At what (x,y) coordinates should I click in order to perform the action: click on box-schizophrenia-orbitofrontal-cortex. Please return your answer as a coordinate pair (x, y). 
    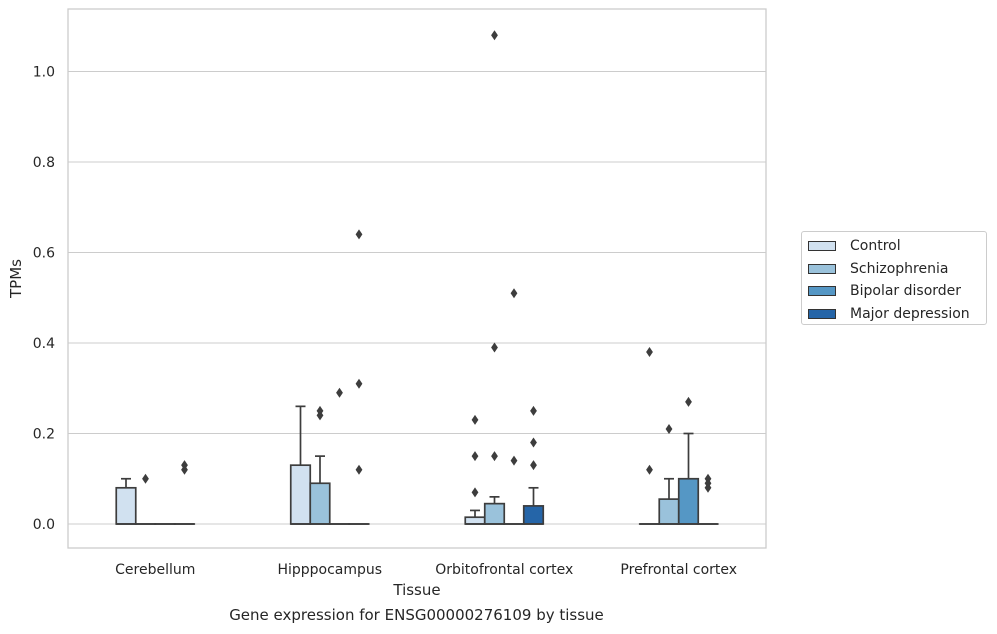
    Looking at the image, I should click on (494, 513).